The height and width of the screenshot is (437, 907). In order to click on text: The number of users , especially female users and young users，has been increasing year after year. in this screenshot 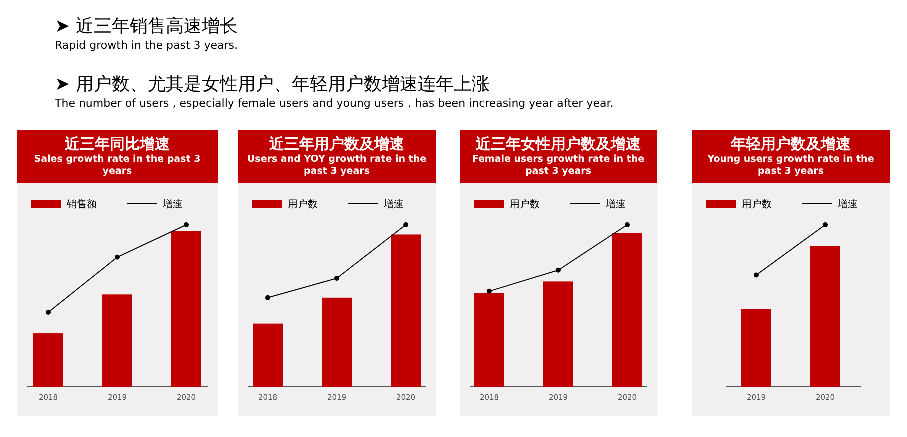, I will do `click(334, 103)`.